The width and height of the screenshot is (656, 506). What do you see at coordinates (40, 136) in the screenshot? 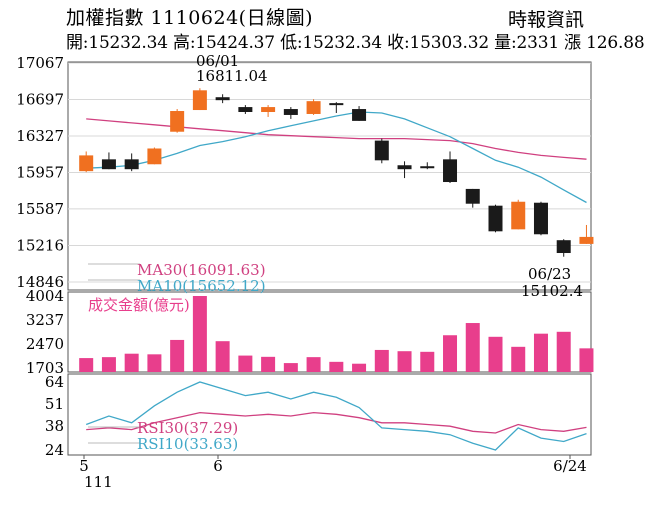
I see `price-tick-label: 16327` at bounding box center [40, 136].